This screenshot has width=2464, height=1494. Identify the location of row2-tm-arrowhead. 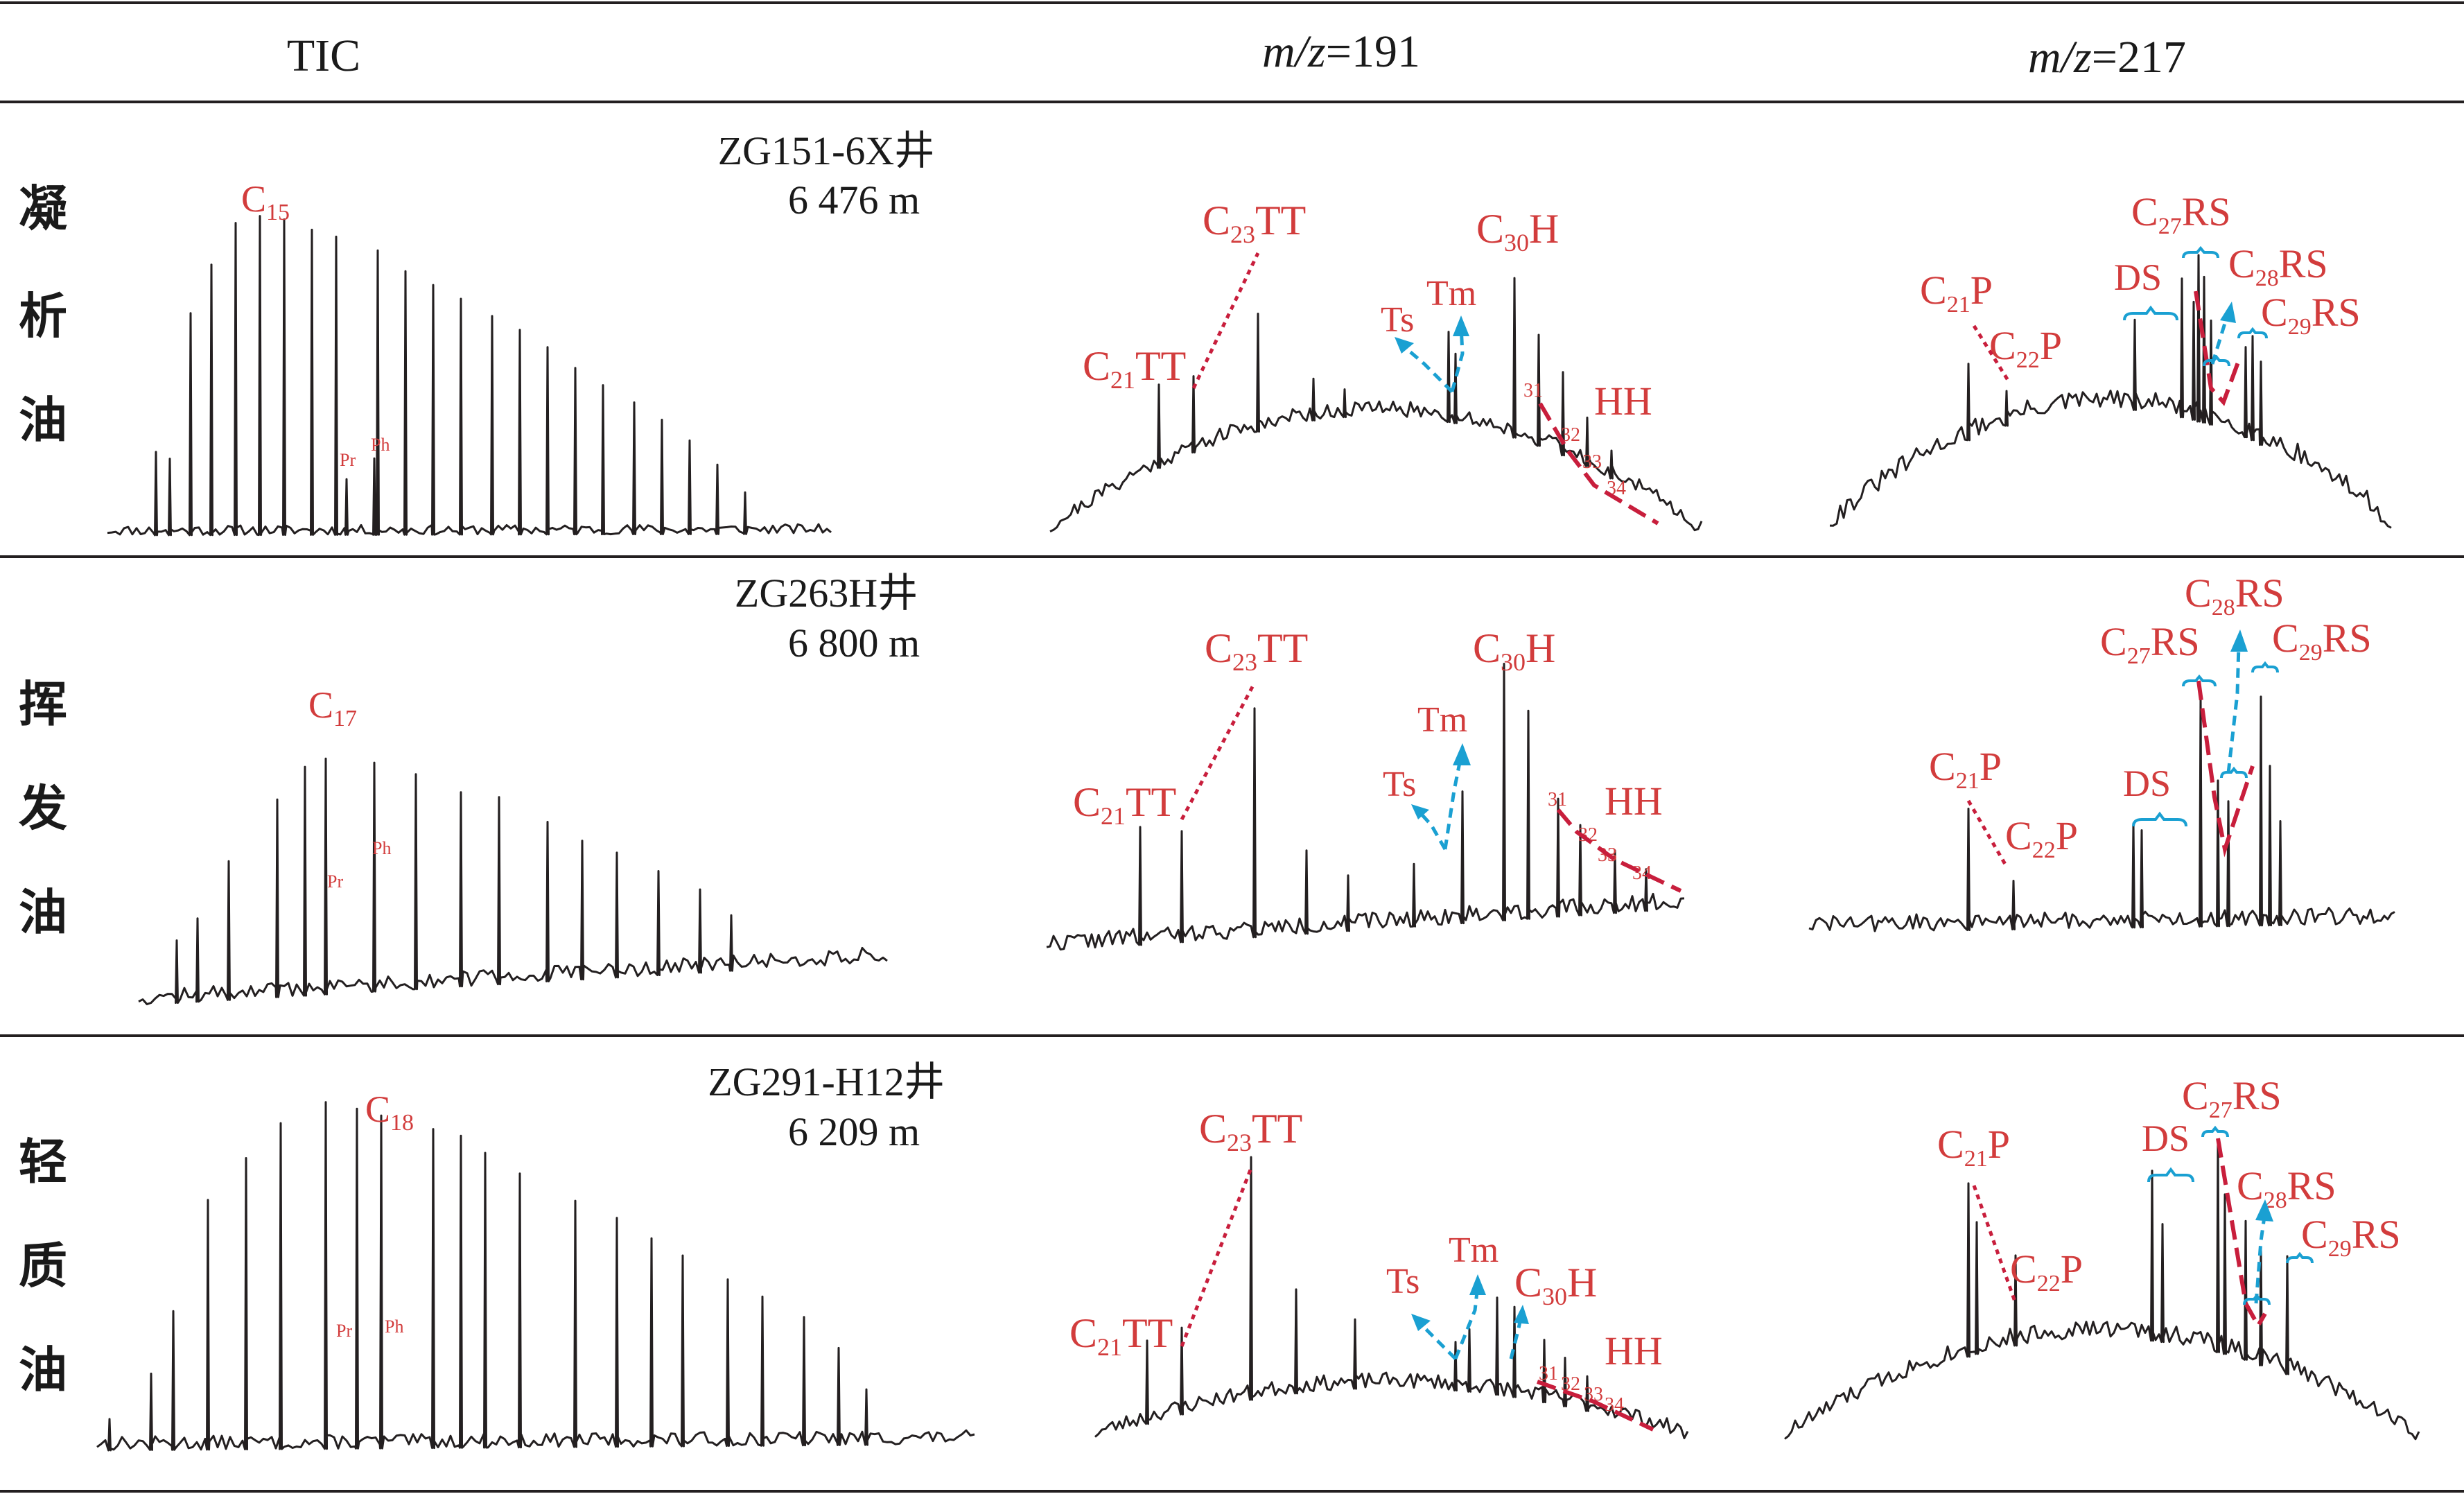
(1462, 754).